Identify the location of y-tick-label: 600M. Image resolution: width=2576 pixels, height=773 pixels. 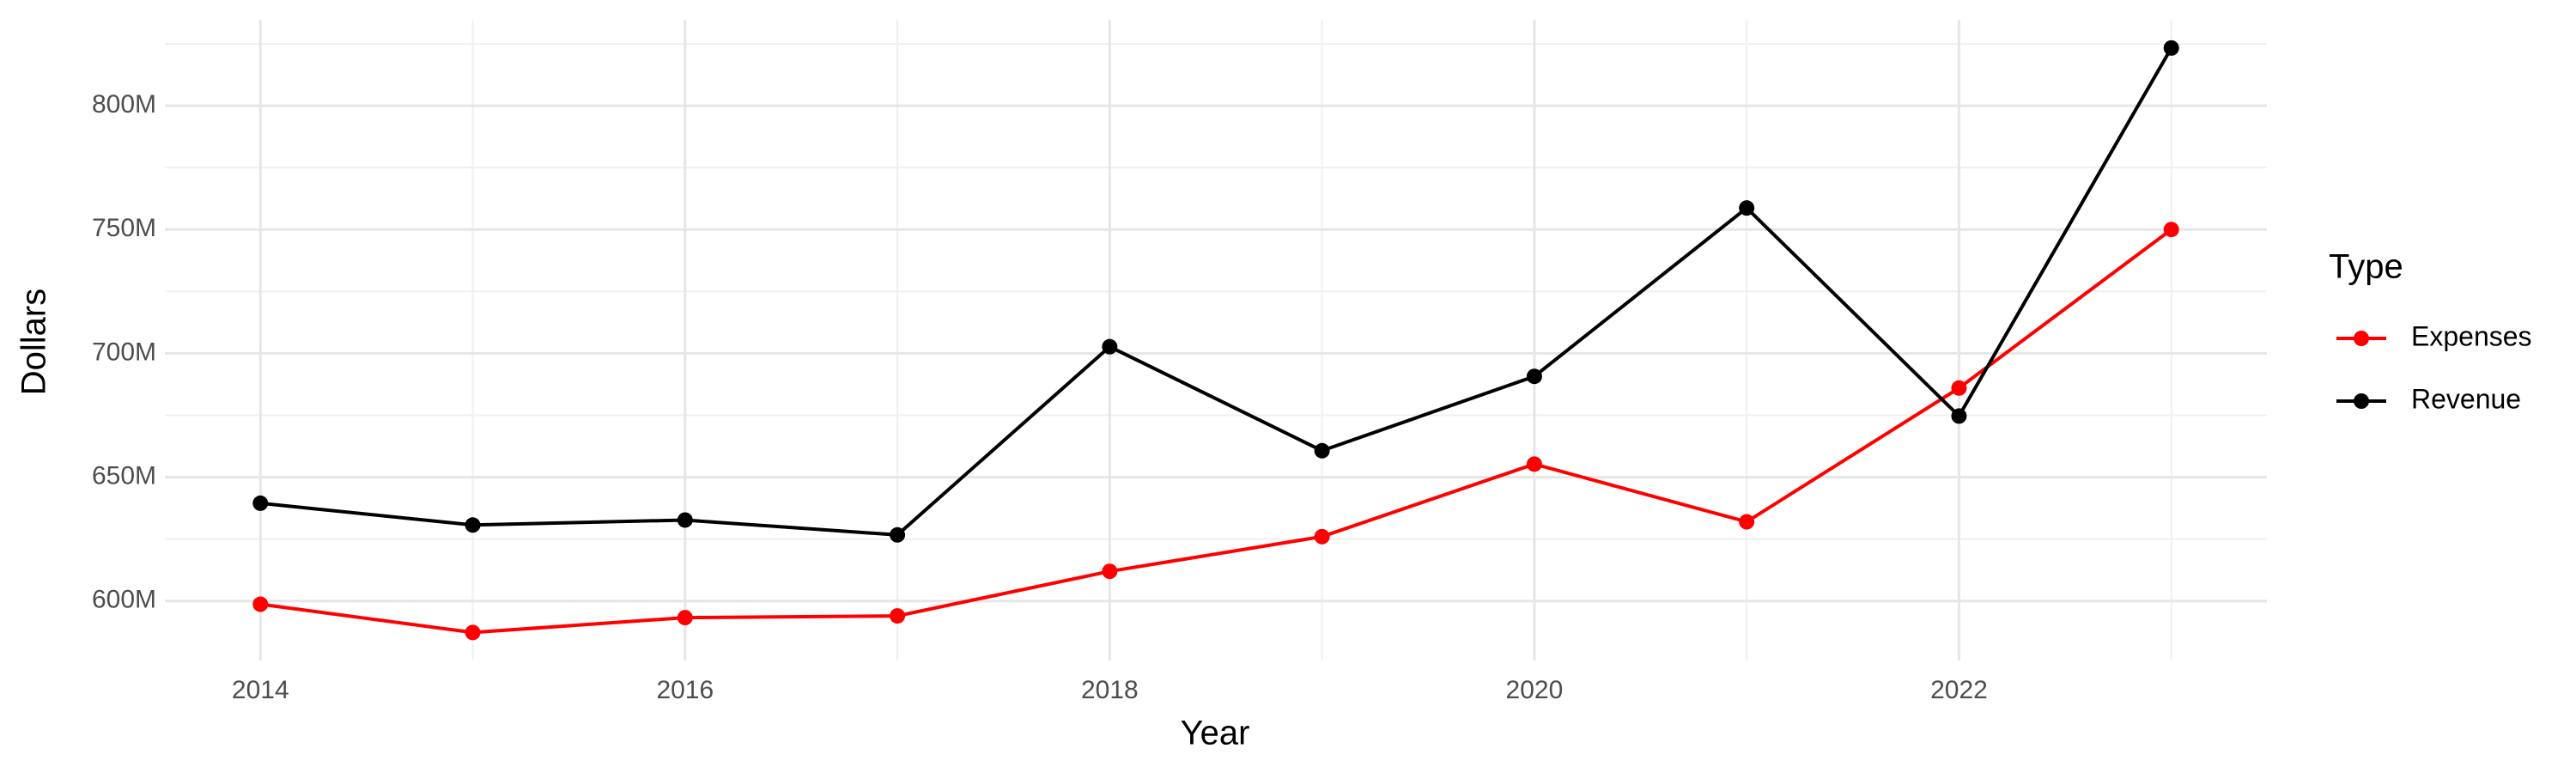
(124, 600).